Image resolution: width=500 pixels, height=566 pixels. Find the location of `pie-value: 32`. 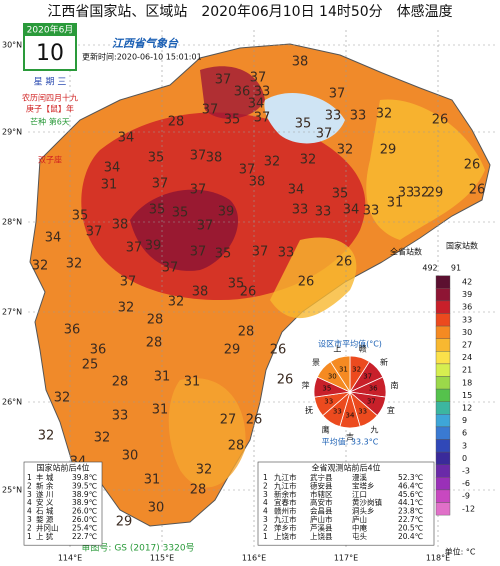

pie-value: 32 is located at coordinates (356, 370).